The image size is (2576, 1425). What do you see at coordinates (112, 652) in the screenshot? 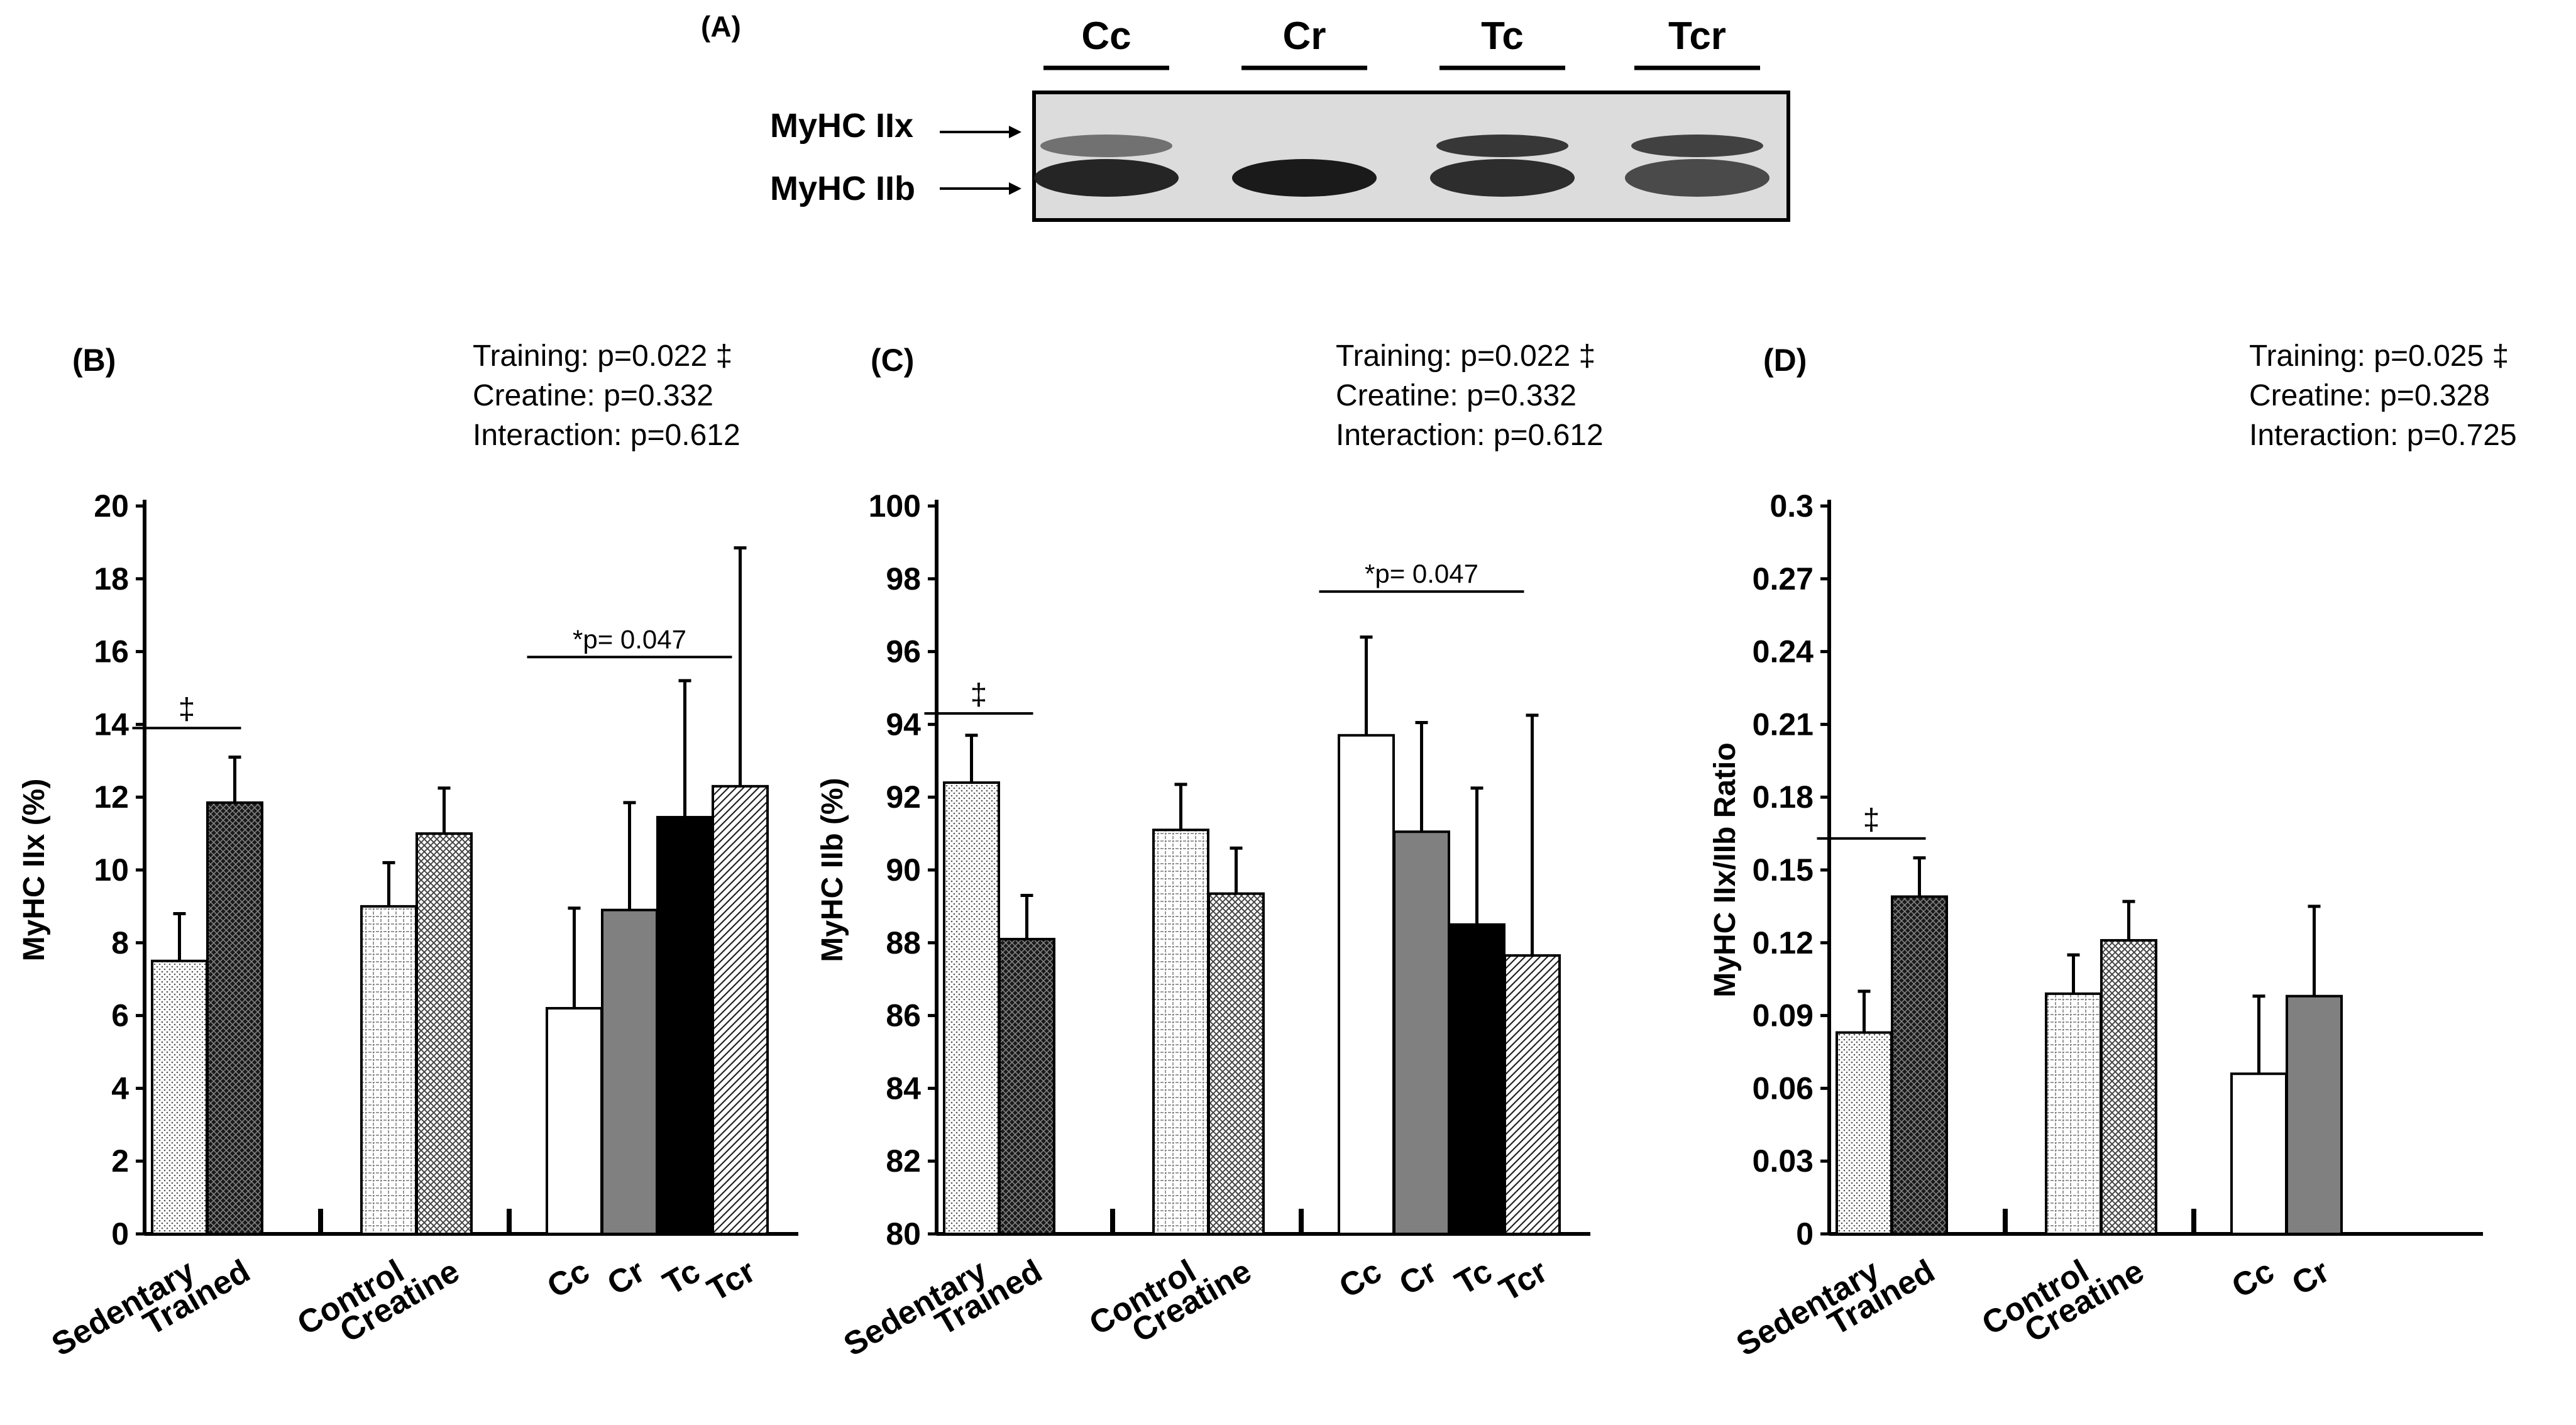
I see `y-tick-label: 16` at bounding box center [112, 652].